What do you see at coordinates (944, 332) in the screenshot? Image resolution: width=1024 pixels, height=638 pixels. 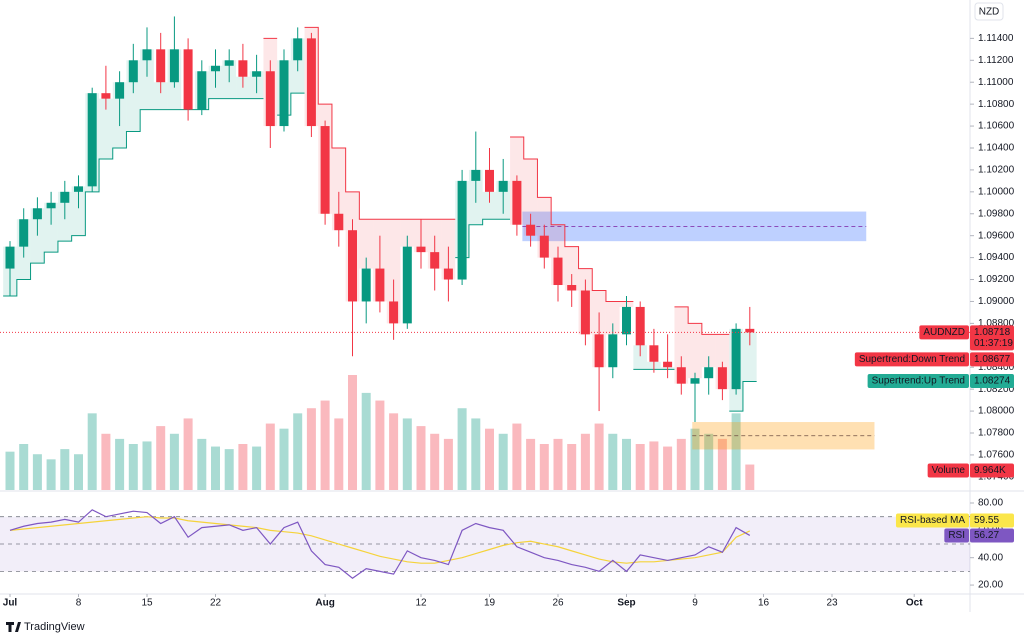 I see `tag-name: AUDNZD` at bounding box center [944, 332].